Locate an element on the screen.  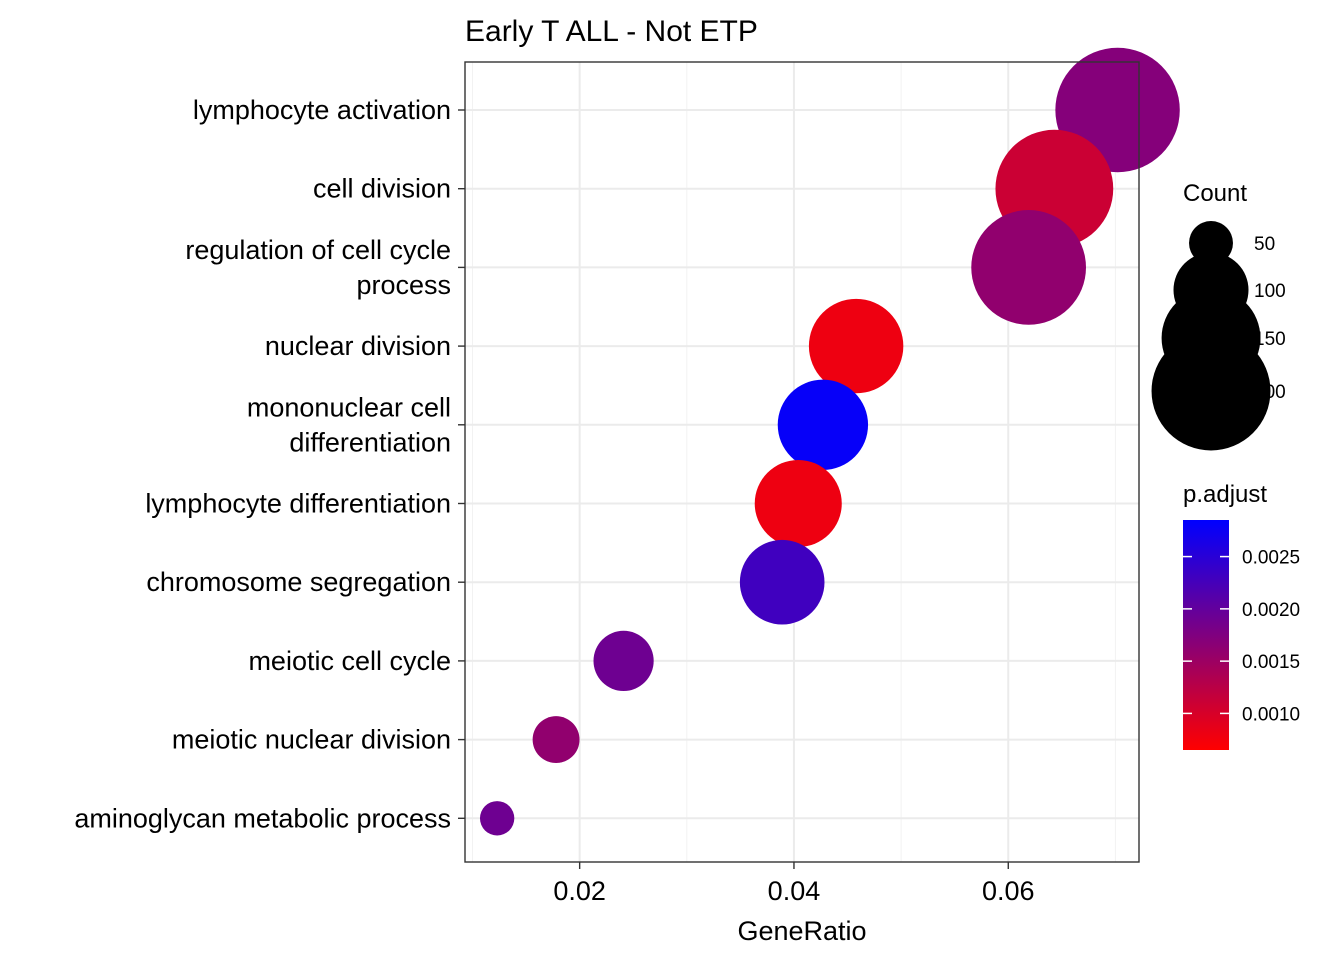
y-tick-label-line: mononuclear cell is located at coordinates (349, 407).